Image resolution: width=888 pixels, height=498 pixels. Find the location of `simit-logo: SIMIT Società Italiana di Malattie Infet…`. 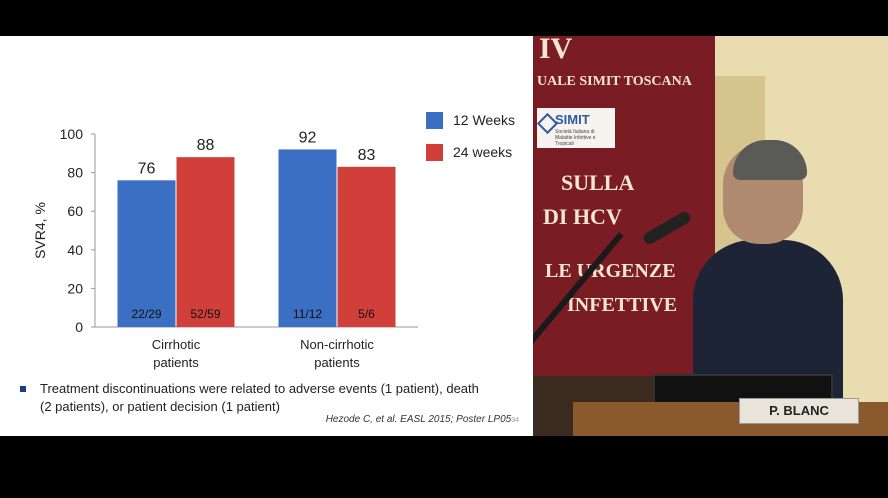

simit-logo: SIMIT Società Italiana di Malattie Infet… is located at coordinates (575, 128).